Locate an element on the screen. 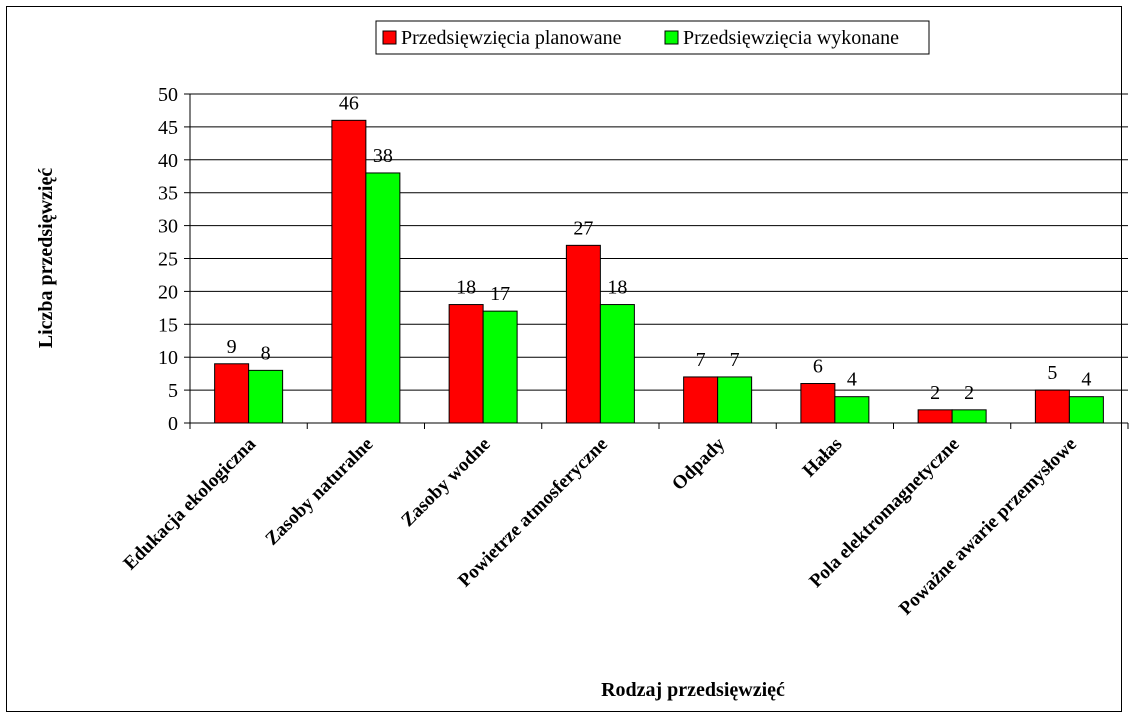 This screenshot has height=720, width=1130. x-tick-label: Odpady is located at coordinates (699, 464).